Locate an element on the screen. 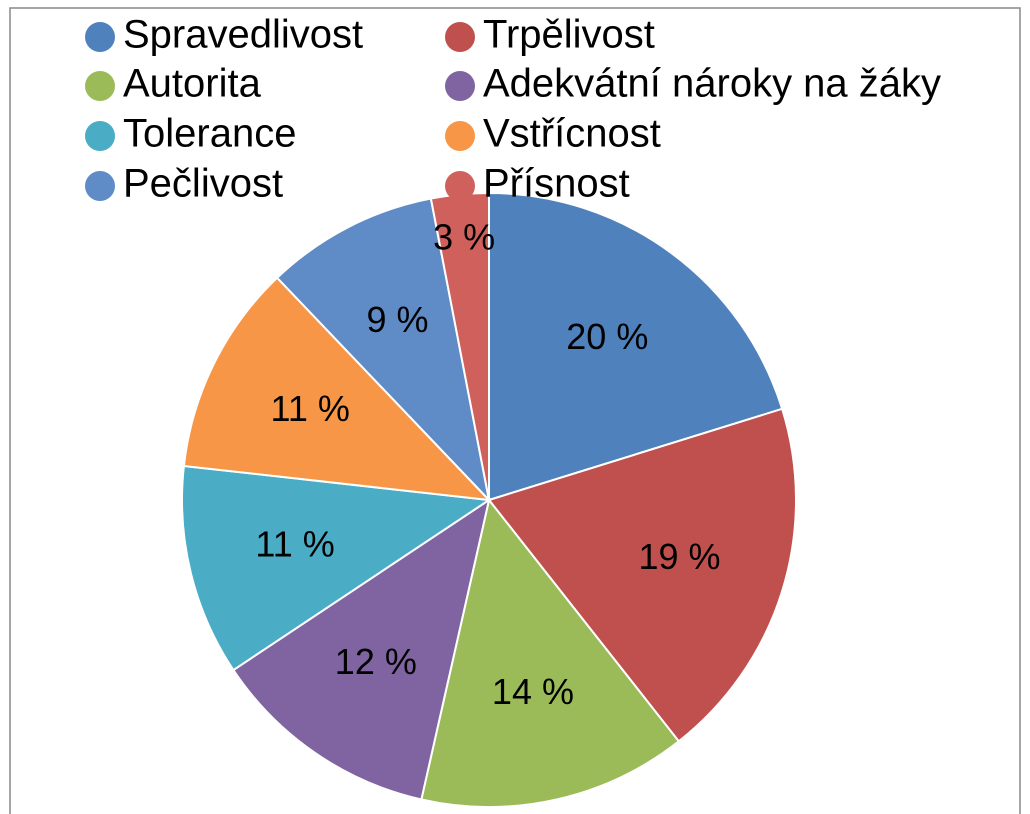 This screenshot has height=814, width=1030. legend-label: Autorita is located at coordinates (192, 84).